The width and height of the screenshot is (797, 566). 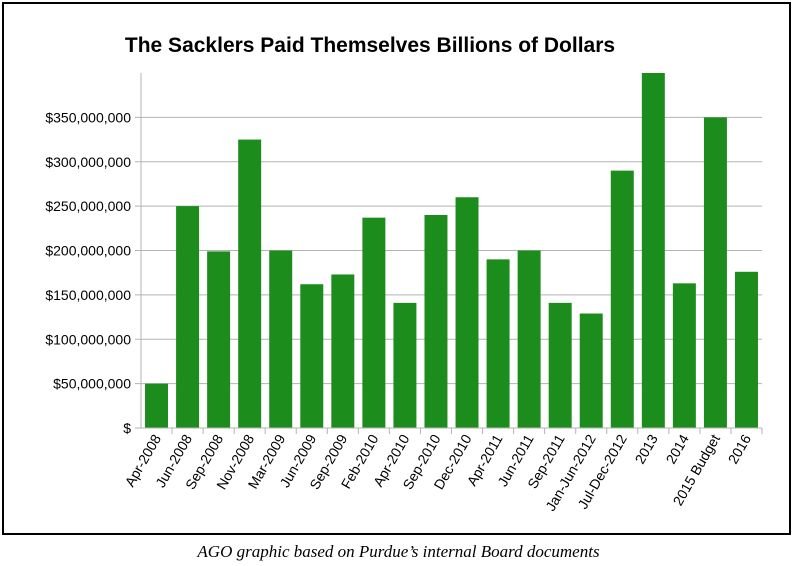 I want to click on x-tick-label: 2013, so click(x=646, y=448).